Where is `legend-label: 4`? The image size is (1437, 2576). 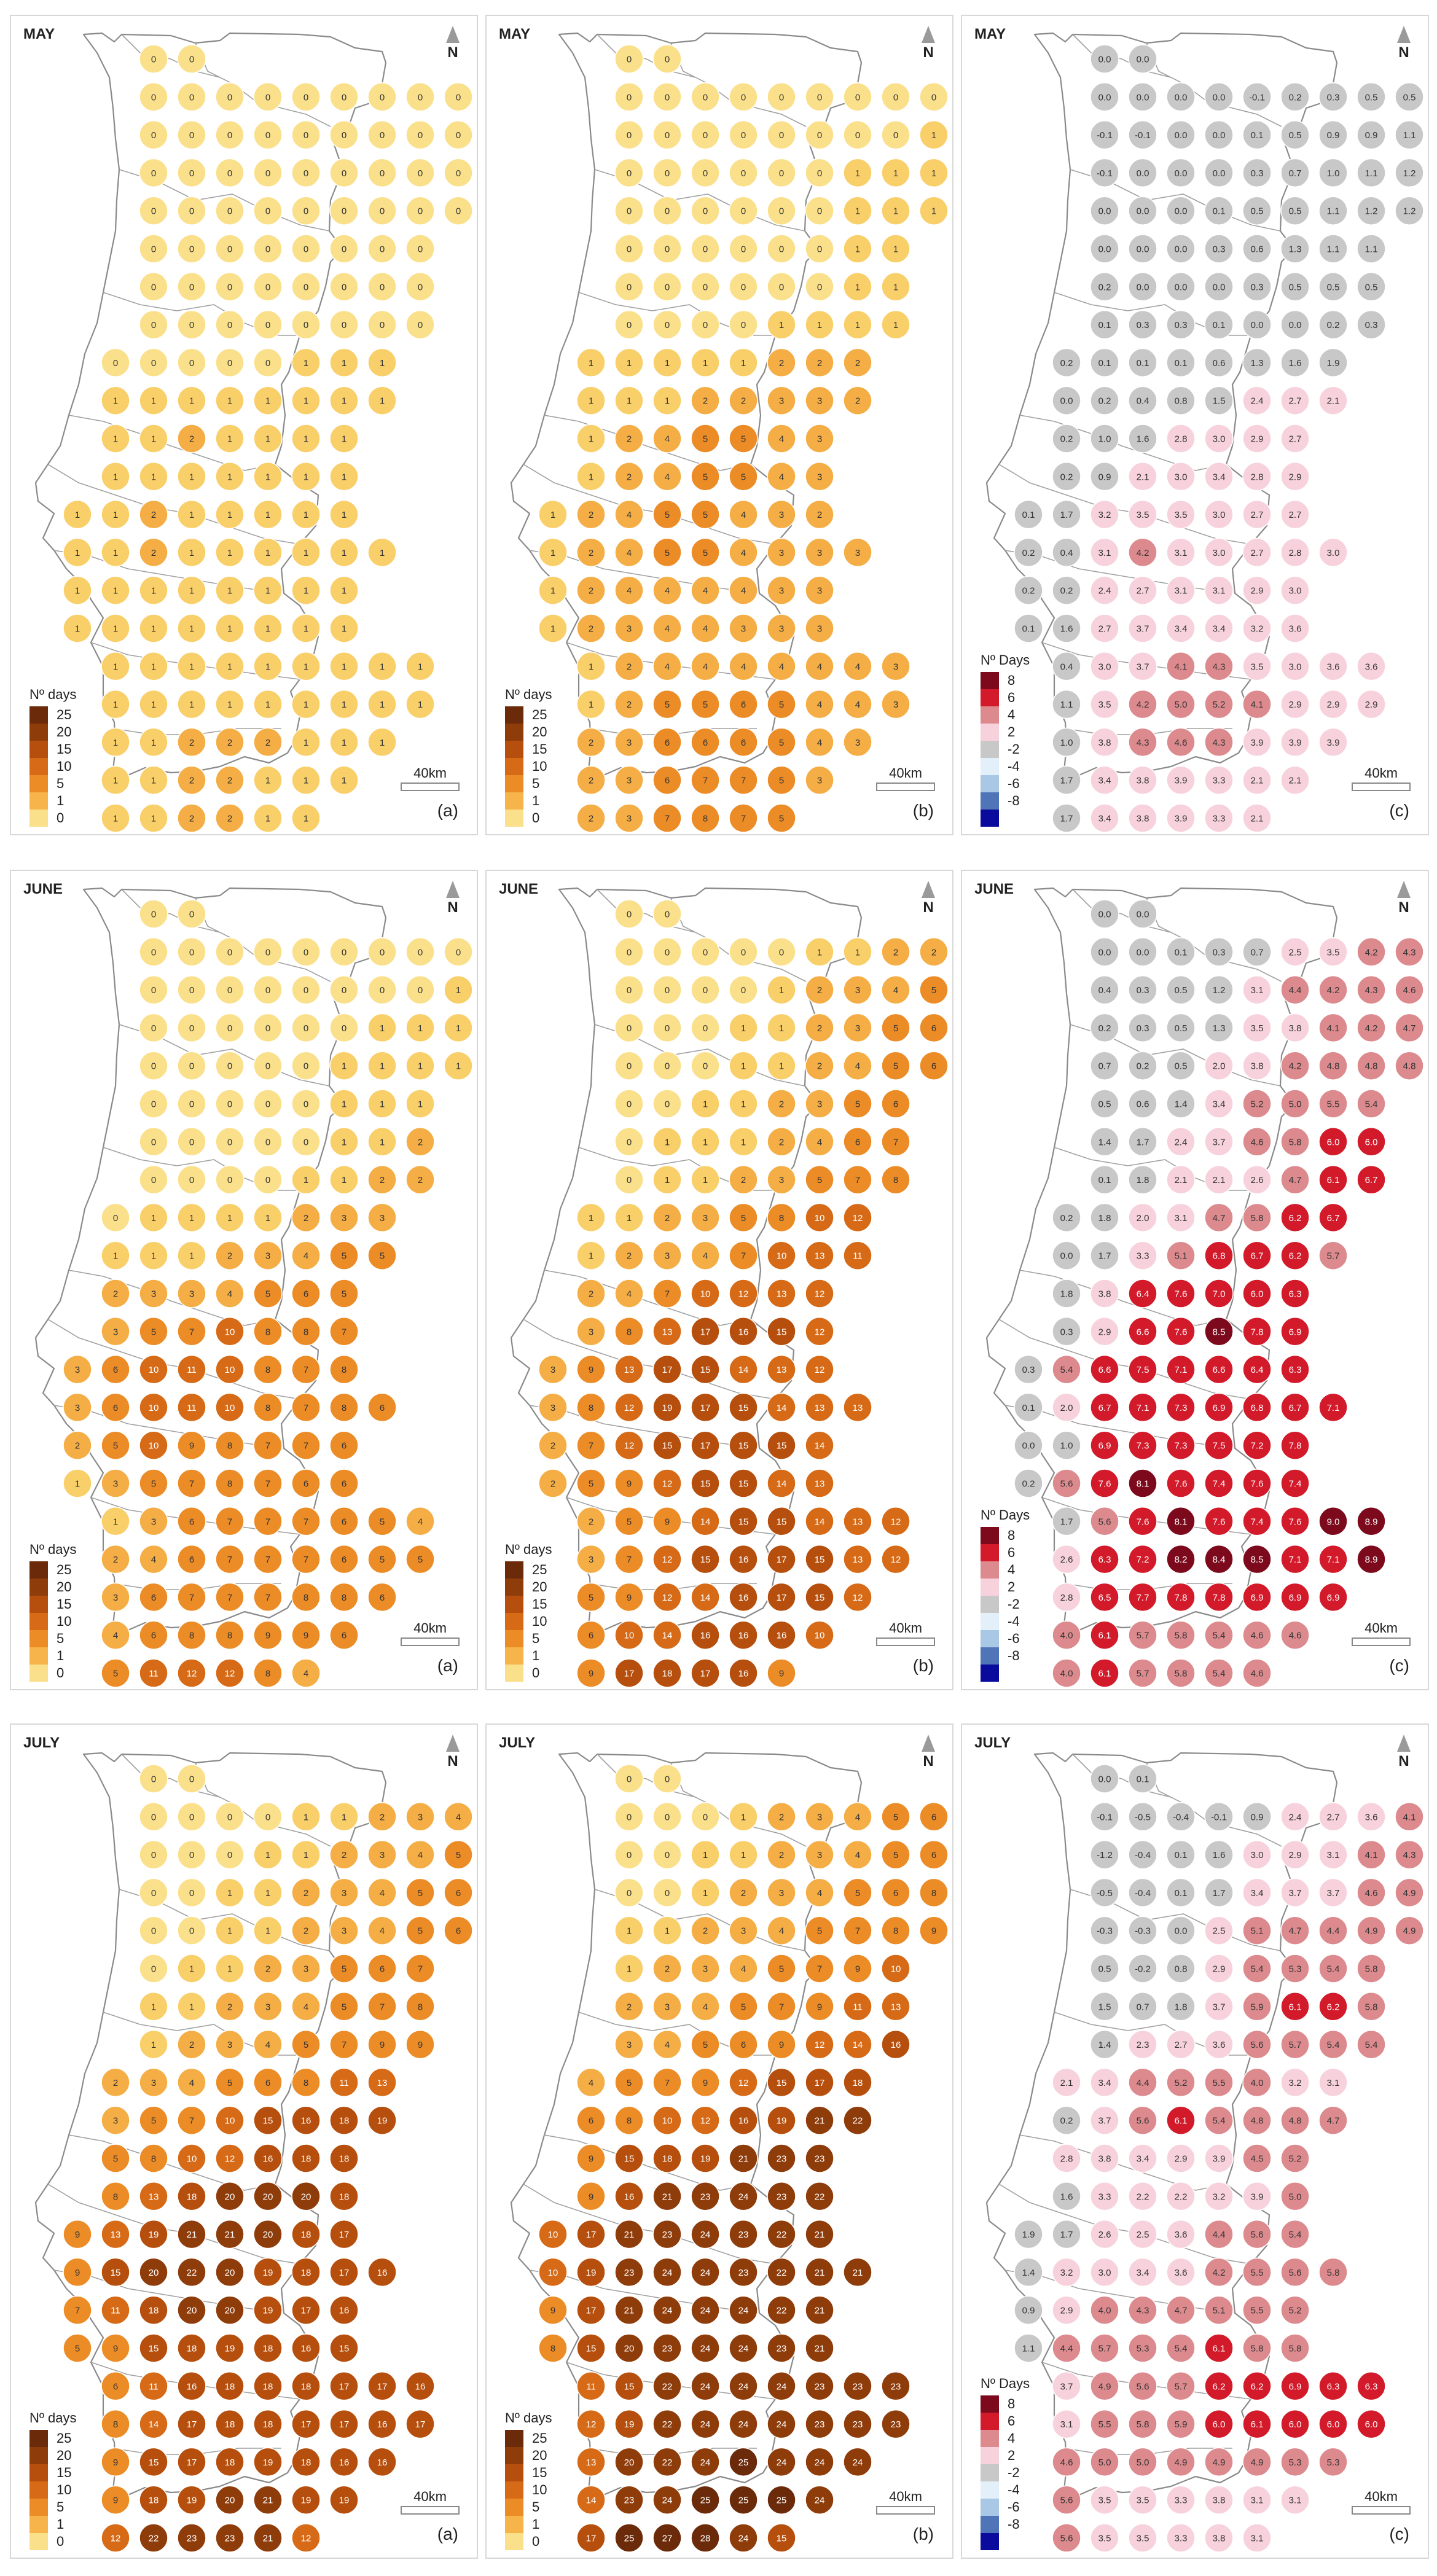 legend-label: 4 is located at coordinates (1012, 714).